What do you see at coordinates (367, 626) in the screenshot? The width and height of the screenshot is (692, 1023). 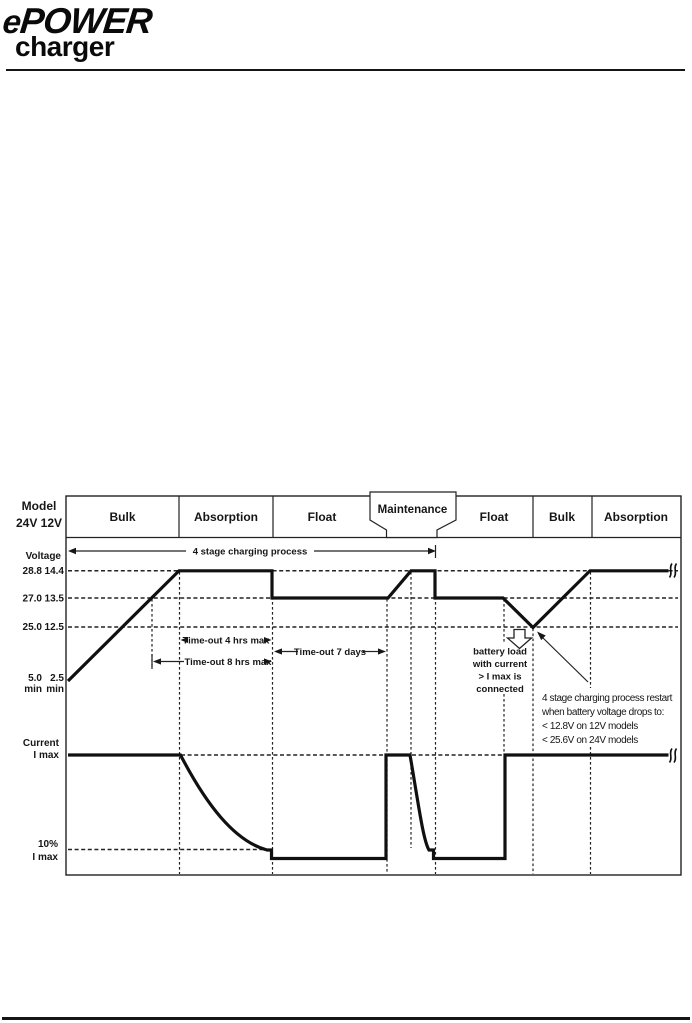 I see `voltage-waveform` at bounding box center [367, 626].